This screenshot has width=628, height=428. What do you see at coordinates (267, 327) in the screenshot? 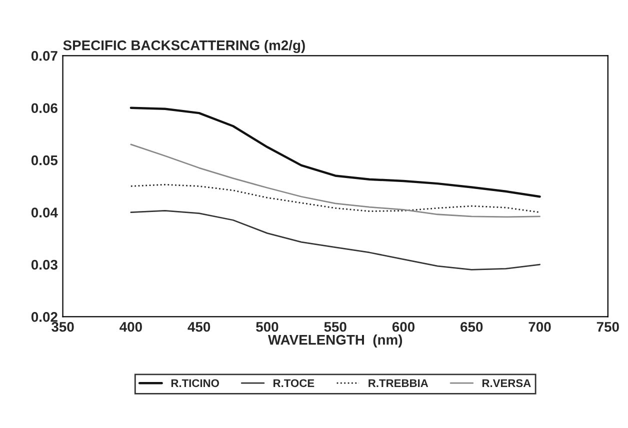
I see `x-tick-label: 500` at bounding box center [267, 327].